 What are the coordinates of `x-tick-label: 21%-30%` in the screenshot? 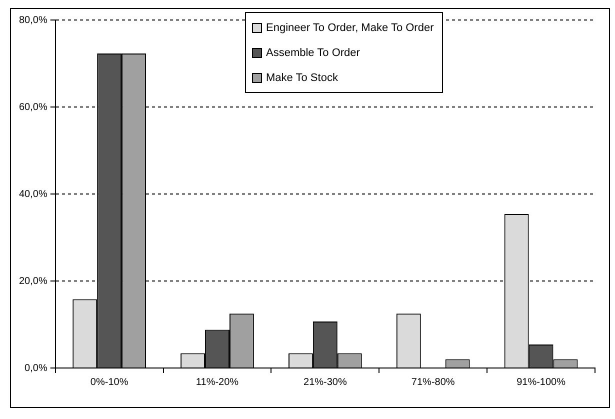 It's located at (325, 382).